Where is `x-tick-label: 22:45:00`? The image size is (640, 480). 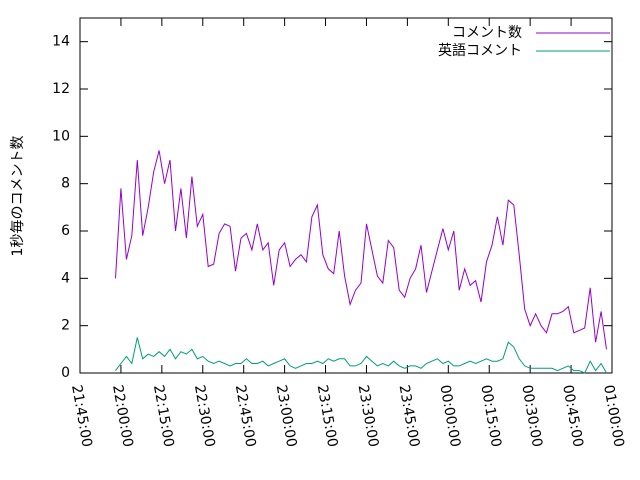
x-tick-label: 22:45:00 is located at coordinates (245, 416).